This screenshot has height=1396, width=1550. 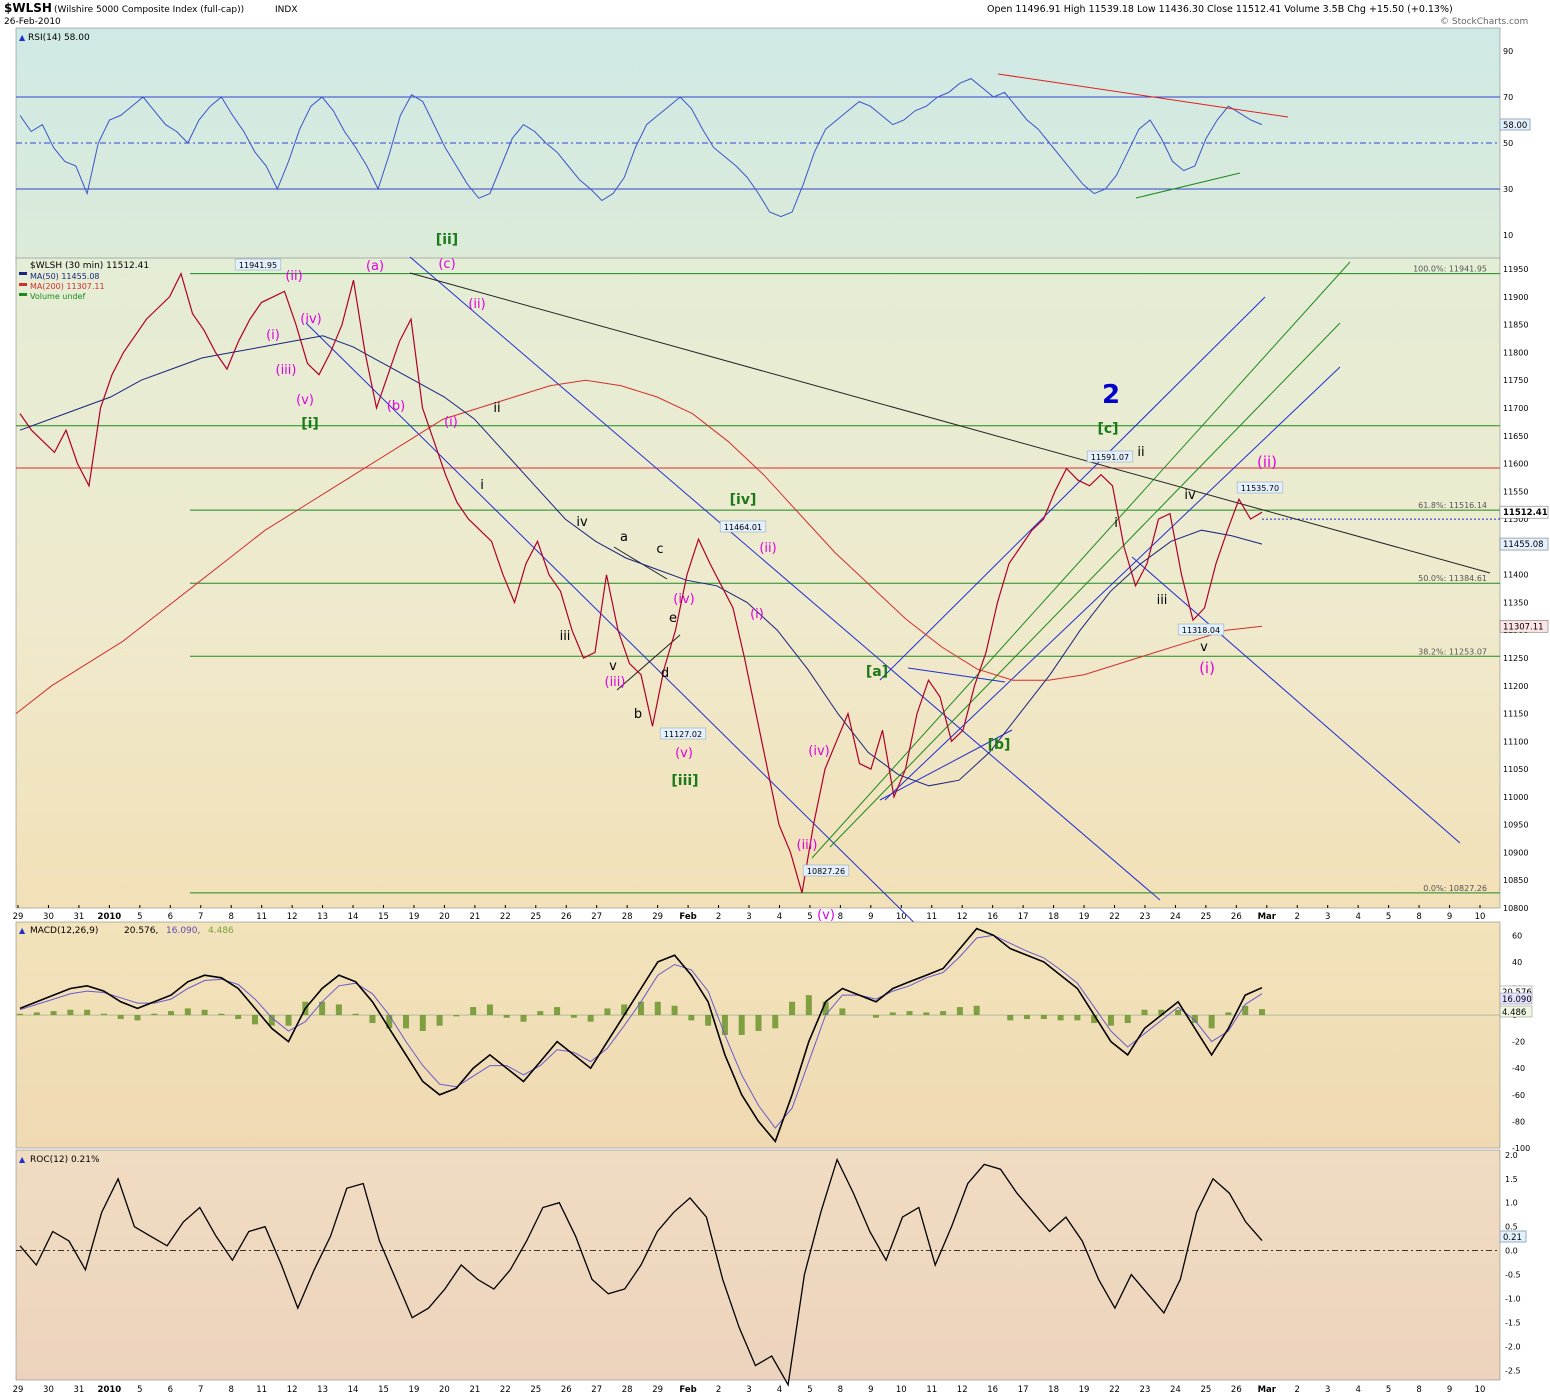 What do you see at coordinates (22, 930) in the screenshot?
I see `macd-trend-icon: ▲` at bounding box center [22, 930].